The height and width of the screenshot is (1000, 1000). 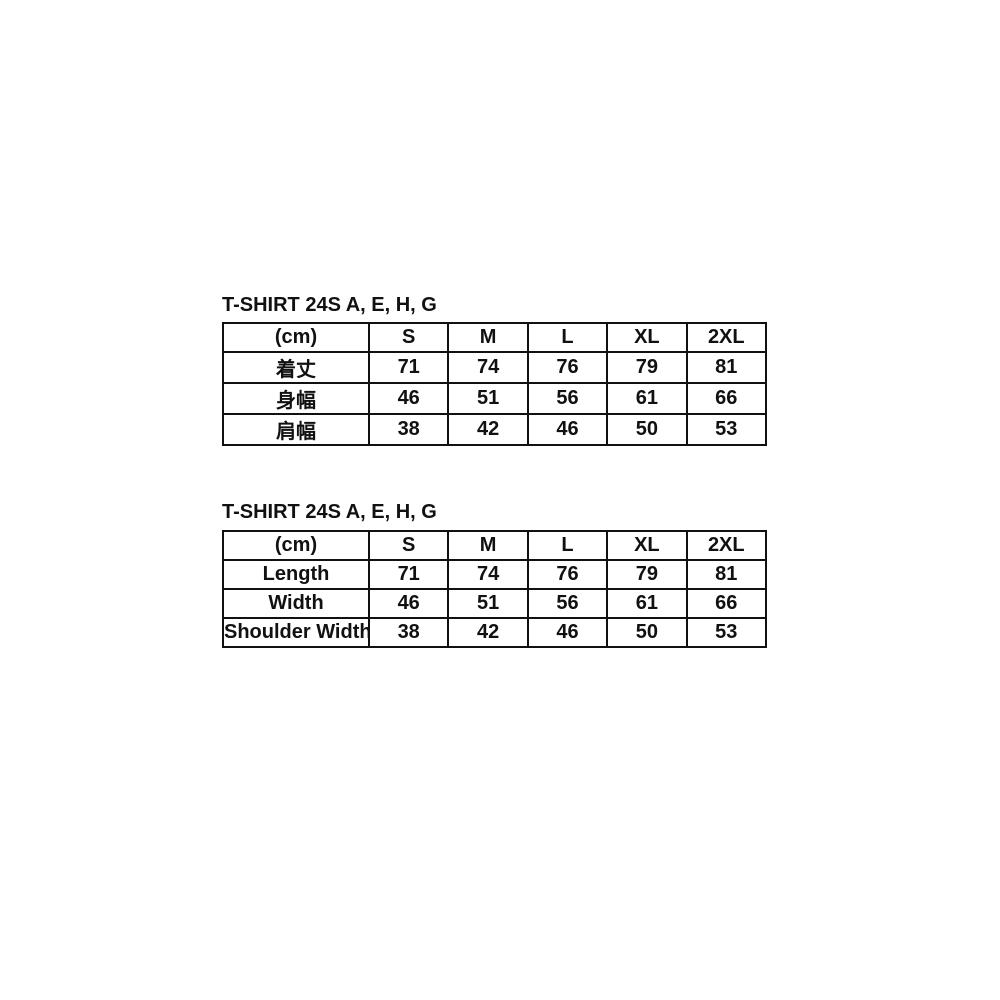 I want to click on row-label: Shoulder Width, so click(x=296, y=632).